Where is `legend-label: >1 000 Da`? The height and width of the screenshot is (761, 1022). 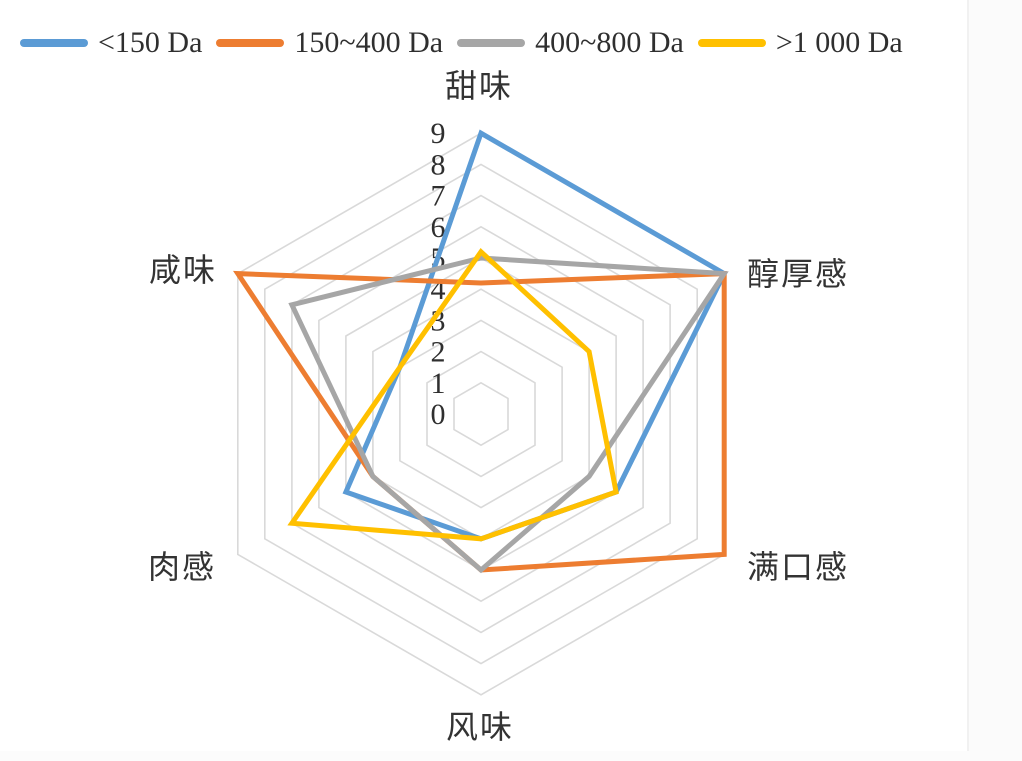 legend-label: >1 000 Da is located at coordinates (839, 42).